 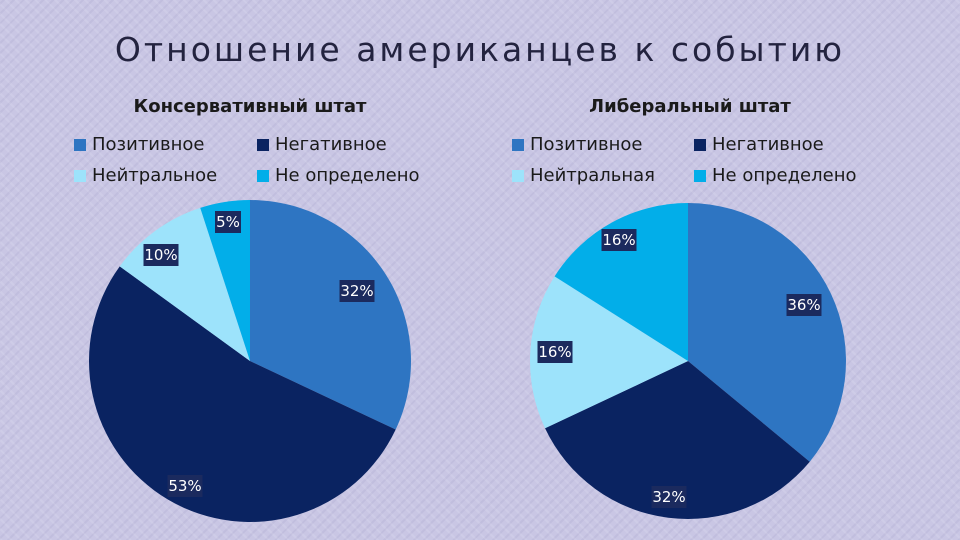 I want to click on slide-title: Отношение американцев к событию, so click(x=480, y=49).